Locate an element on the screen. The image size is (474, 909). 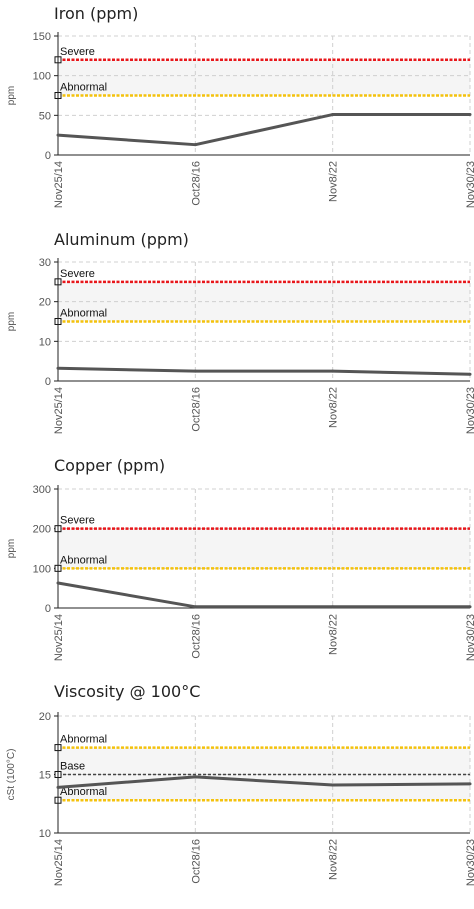
y-axis-label: cSt (100°C) is located at coordinates (11, 775).